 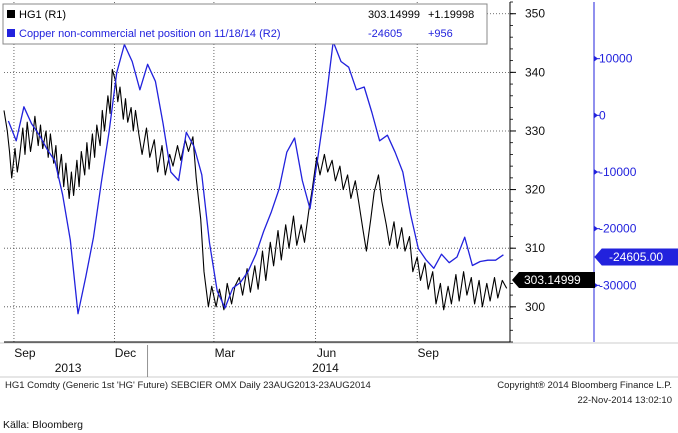 I want to click on y-left-tick-label: 310, so click(x=535, y=248).